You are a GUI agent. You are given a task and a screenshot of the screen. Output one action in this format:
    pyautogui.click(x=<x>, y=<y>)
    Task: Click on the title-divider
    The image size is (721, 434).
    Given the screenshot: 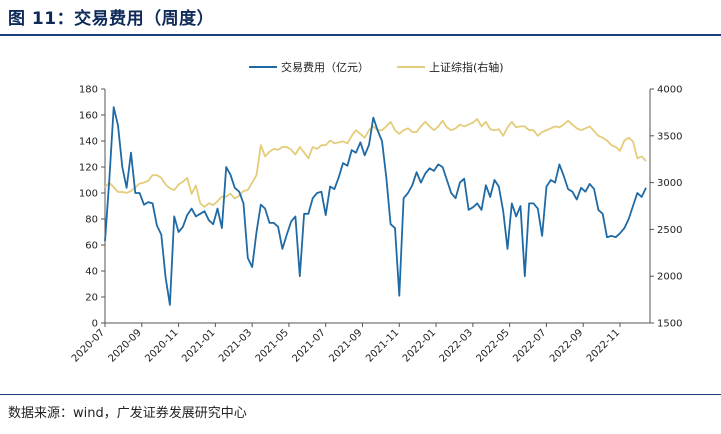 What is the action you would take?
    pyautogui.click(x=360, y=35)
    